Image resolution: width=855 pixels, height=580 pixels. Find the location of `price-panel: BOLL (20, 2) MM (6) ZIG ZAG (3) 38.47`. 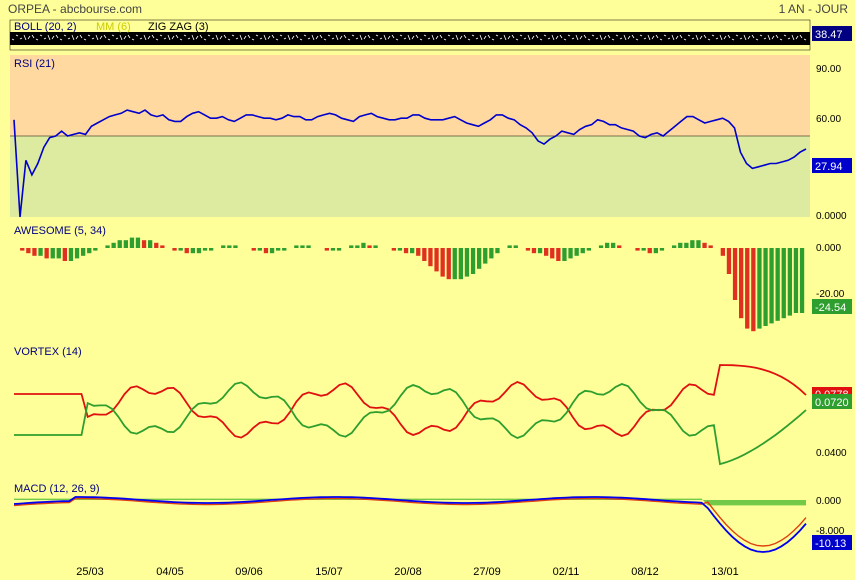

price-panel: BOLL (20, 2) MM (6) ZIG ZAG (3) 38.47 is located at coordinates (430, 35).